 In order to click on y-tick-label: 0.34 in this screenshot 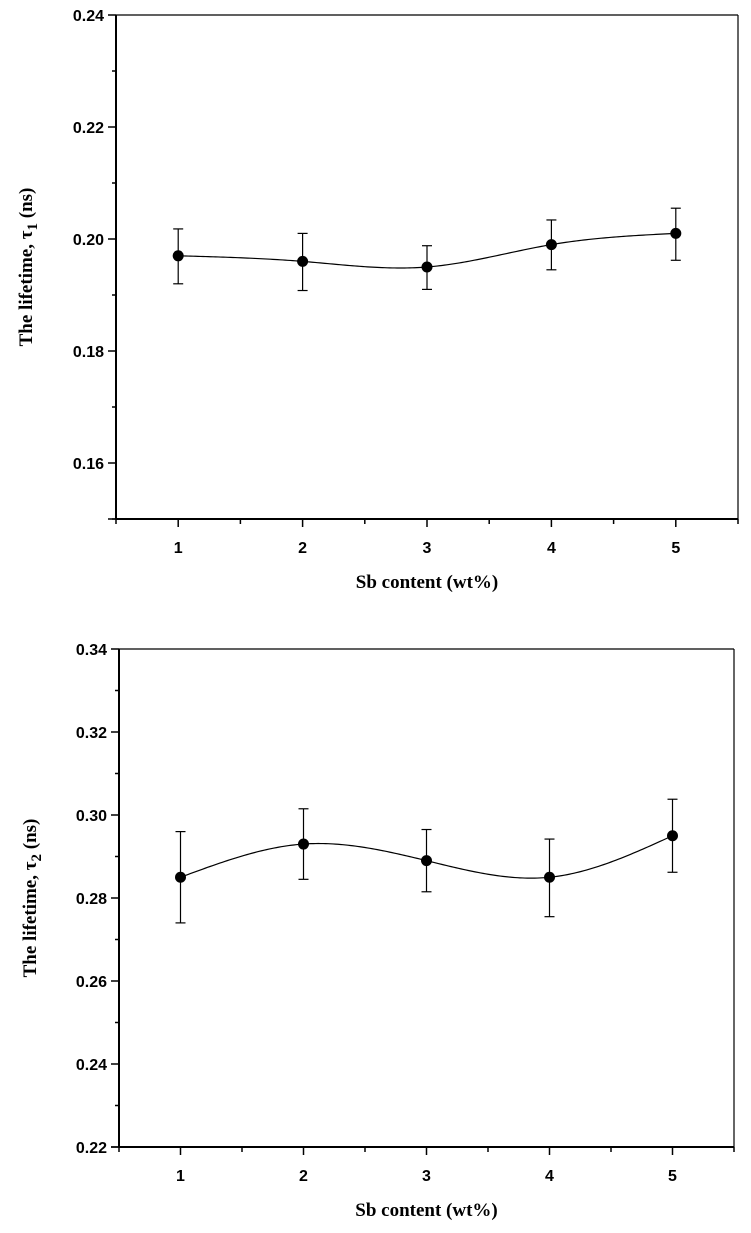, I will do `click(91, 650)`.